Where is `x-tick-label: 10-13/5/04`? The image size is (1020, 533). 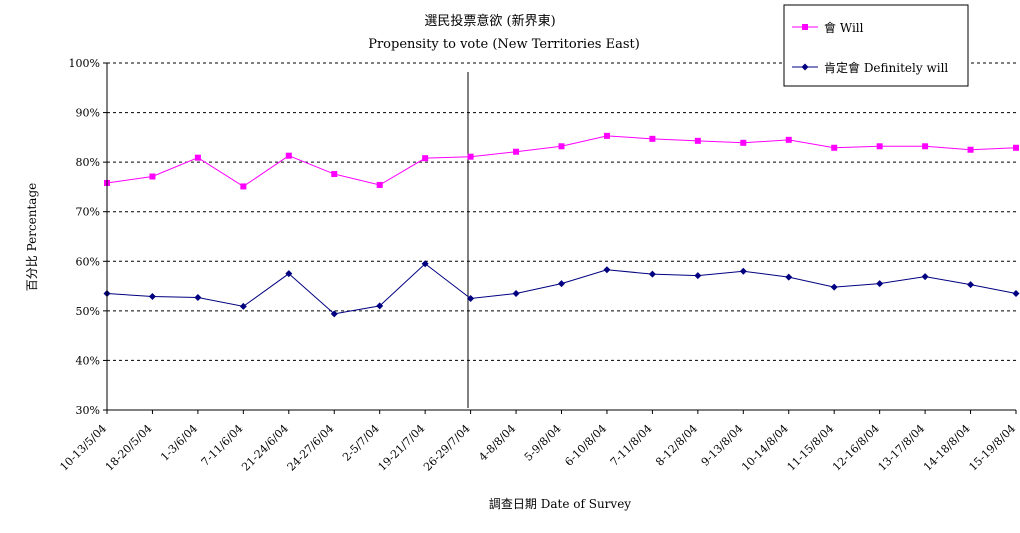 x-tick-label: 10-13/5/04 is located at coordinates (83, 448).